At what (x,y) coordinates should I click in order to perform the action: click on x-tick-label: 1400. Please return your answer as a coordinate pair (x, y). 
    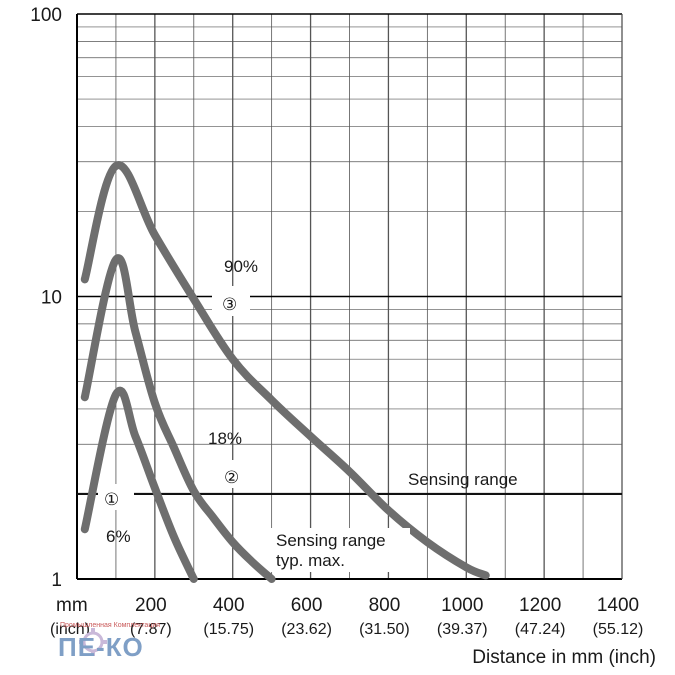
    Looking at the image, I should click on (618, 605).